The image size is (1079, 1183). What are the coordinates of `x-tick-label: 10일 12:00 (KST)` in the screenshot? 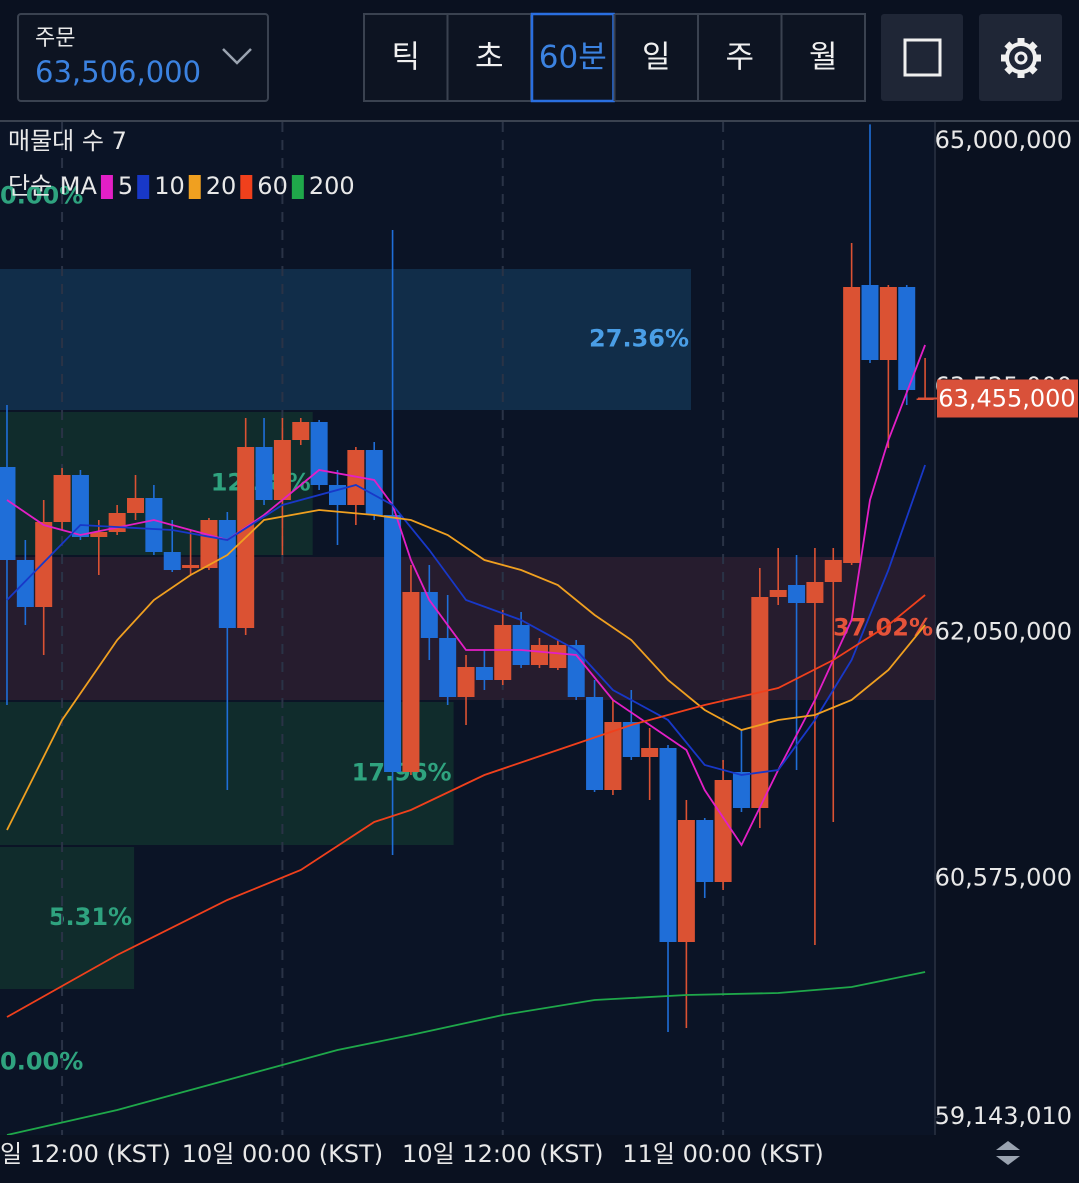 It's located at (502, 1154).